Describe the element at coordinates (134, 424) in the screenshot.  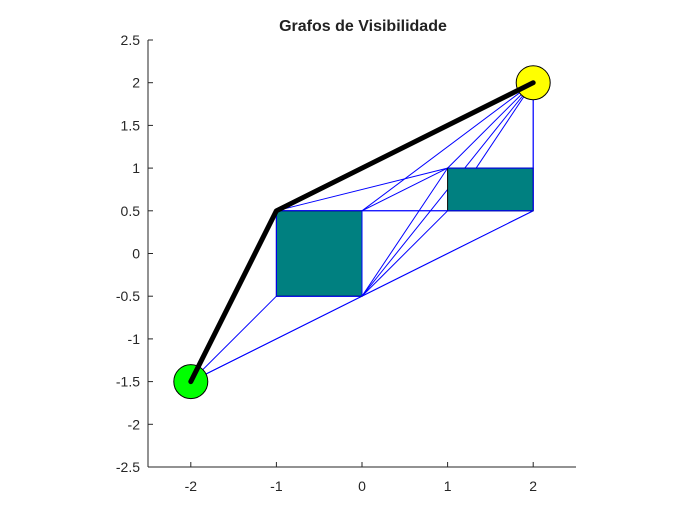
I see `y-tick-label: -2` at that location.